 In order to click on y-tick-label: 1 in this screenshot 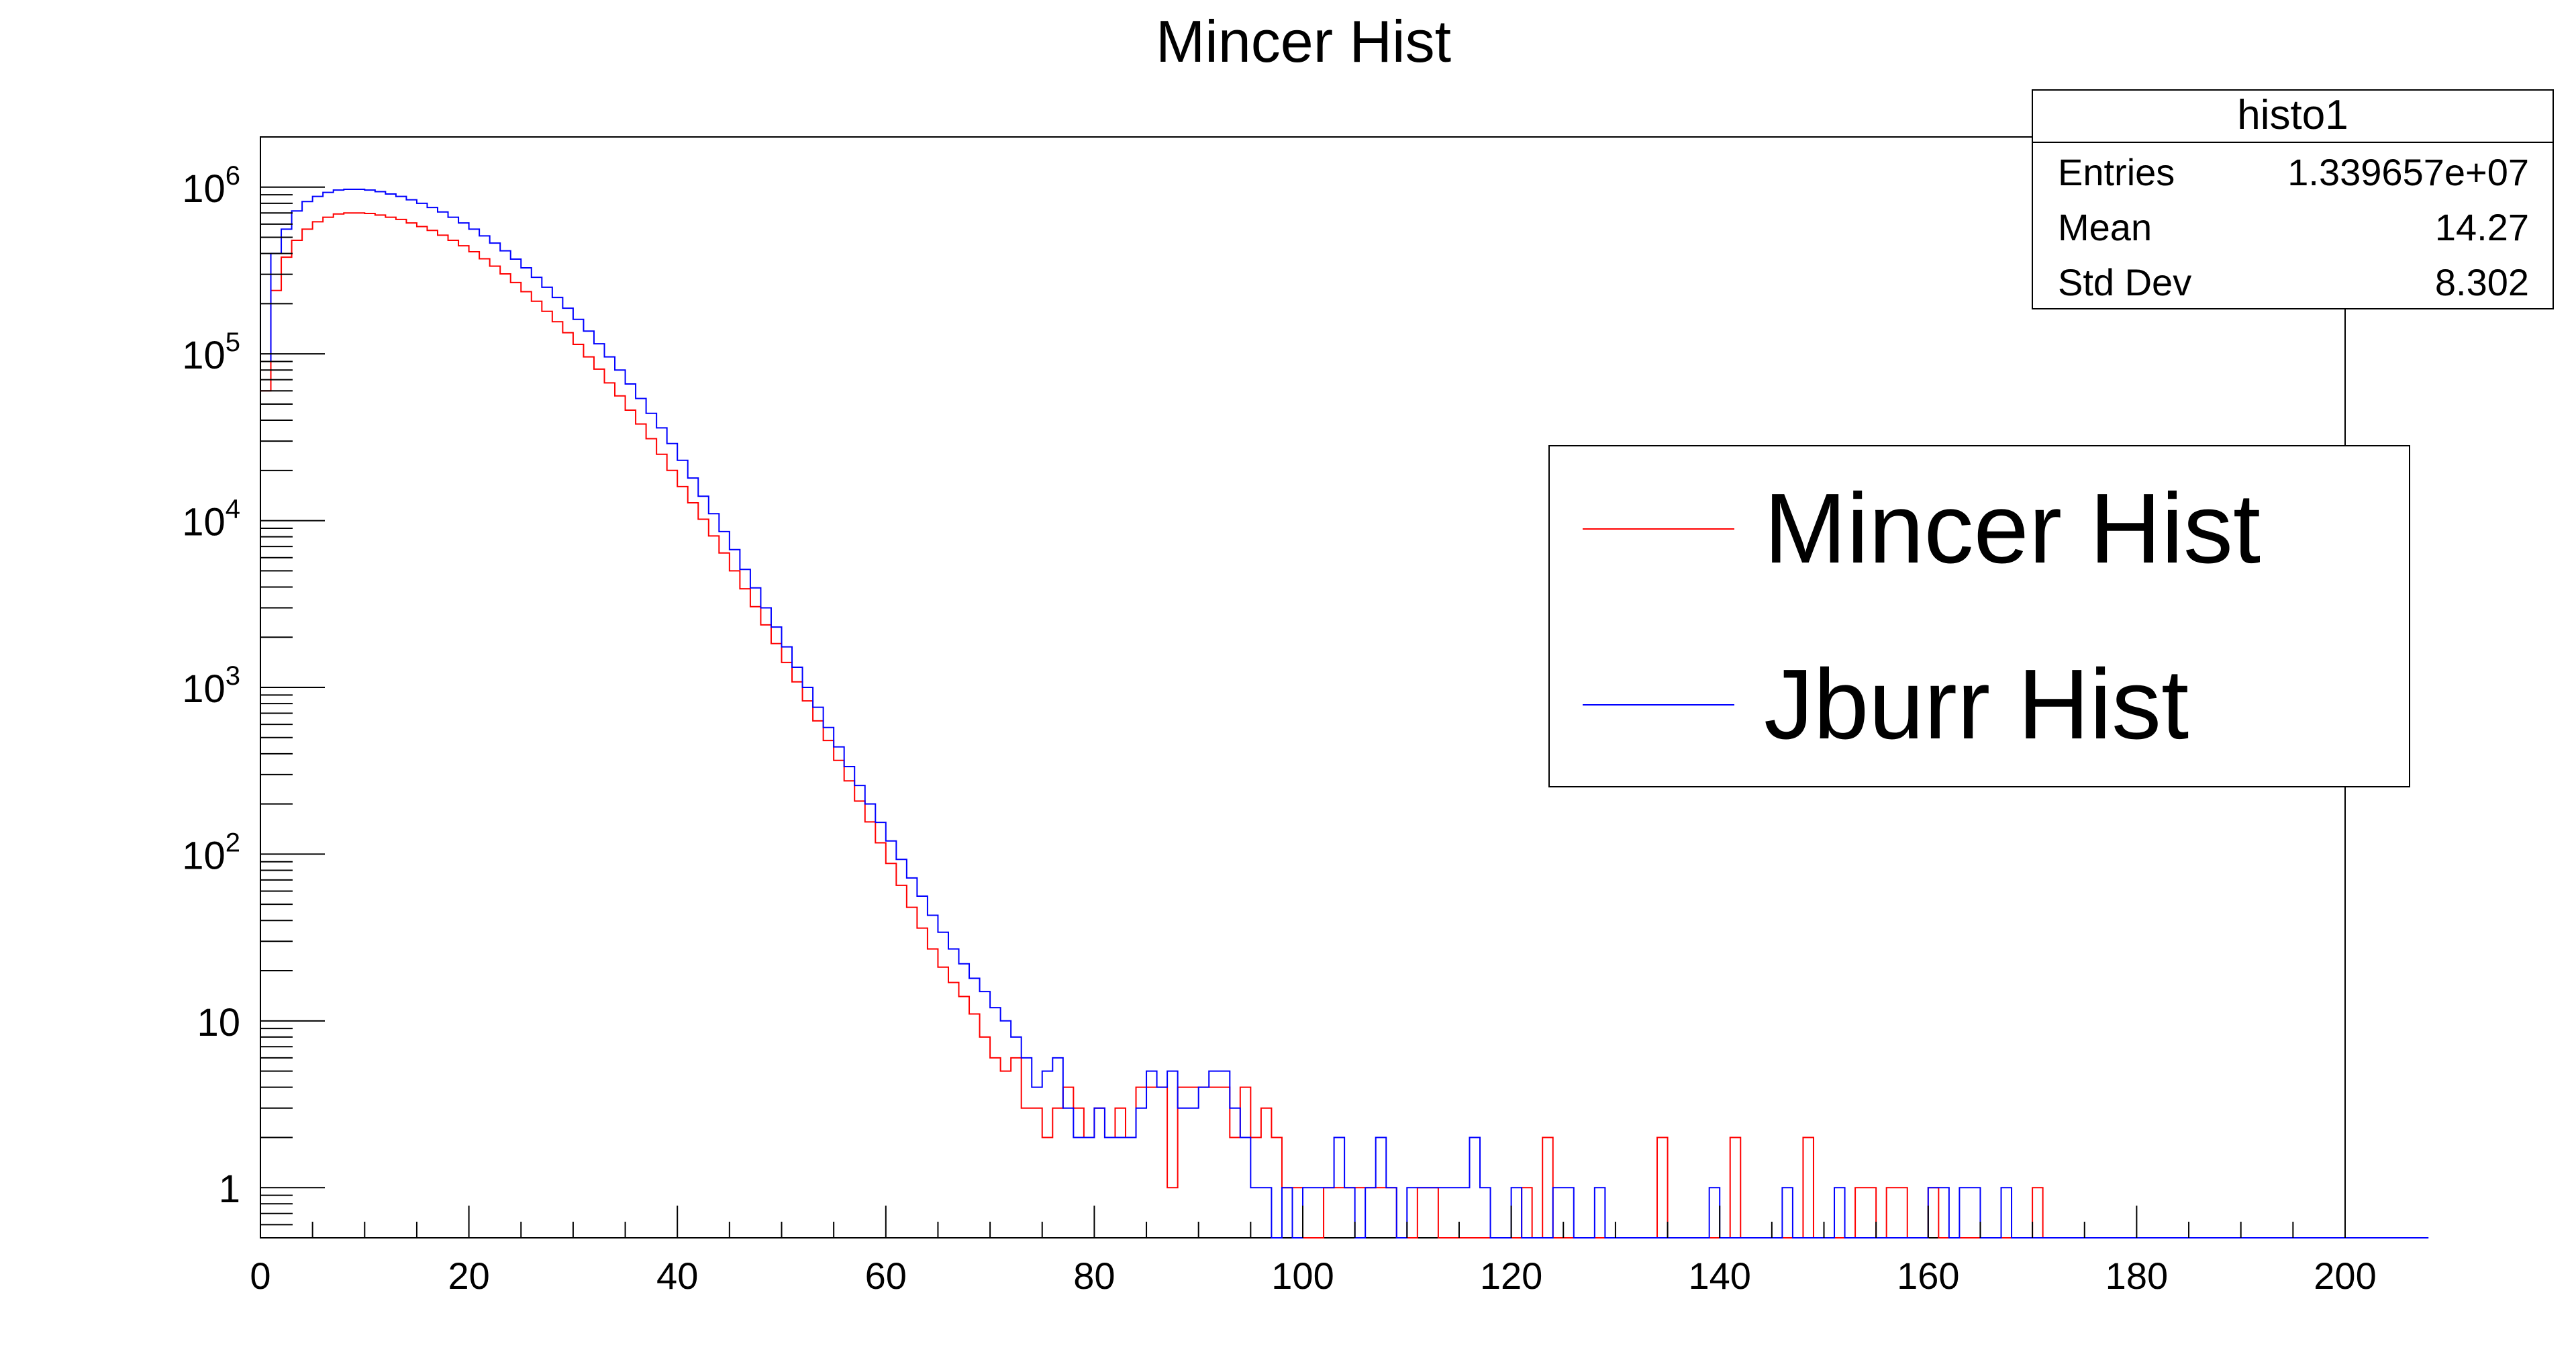, I will do `click(229, 1189)`.